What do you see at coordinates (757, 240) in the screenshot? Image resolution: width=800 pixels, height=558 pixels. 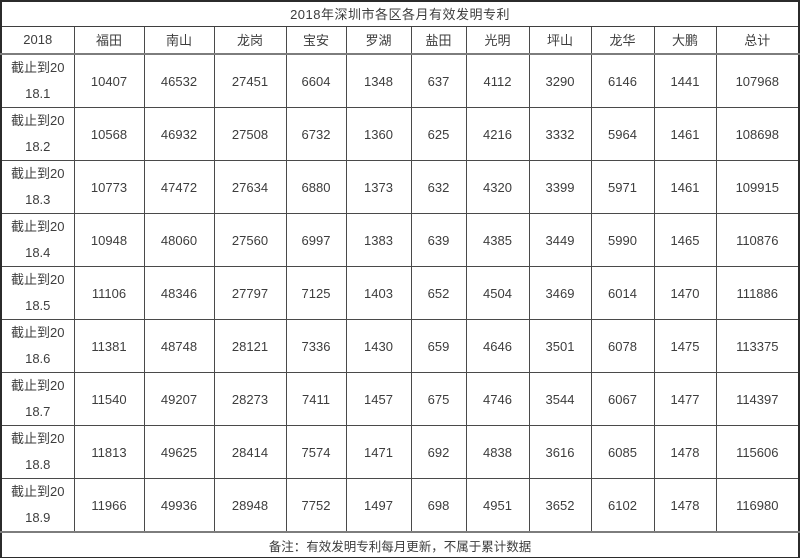 I see `data-cell: 110876` at bounding box center [757, 240].